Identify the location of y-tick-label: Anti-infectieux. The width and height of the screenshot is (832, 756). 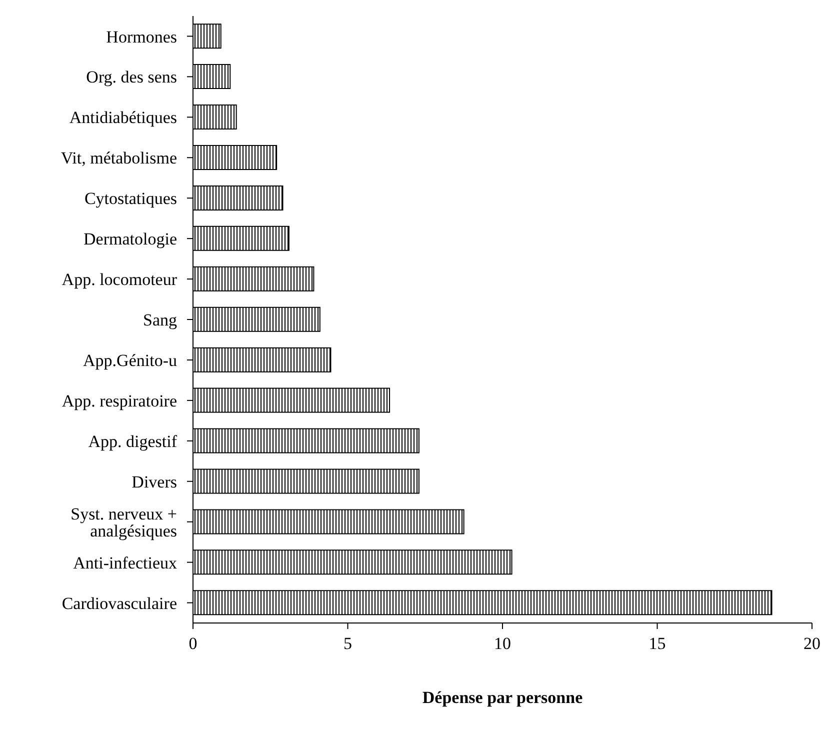
(125, 562).